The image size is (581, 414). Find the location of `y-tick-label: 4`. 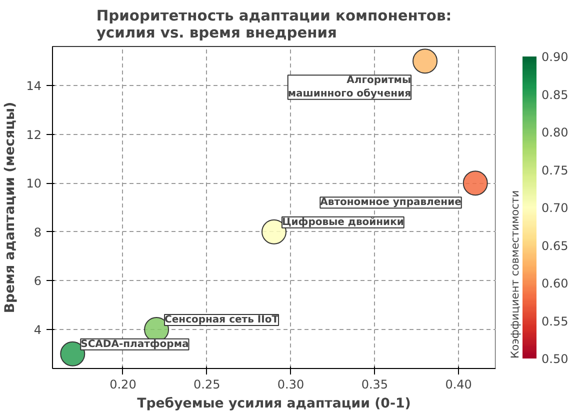

y-tick-label: 4 is located at coordinates (38, 329).